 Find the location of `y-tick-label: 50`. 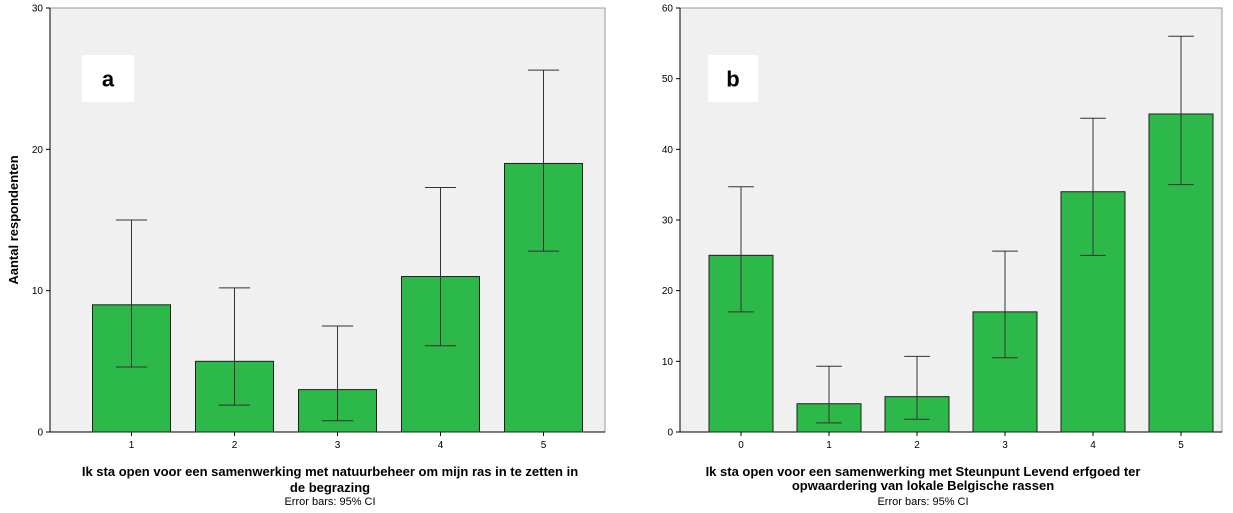

y-tick-label: 50 is located at coordinates (668, 79).